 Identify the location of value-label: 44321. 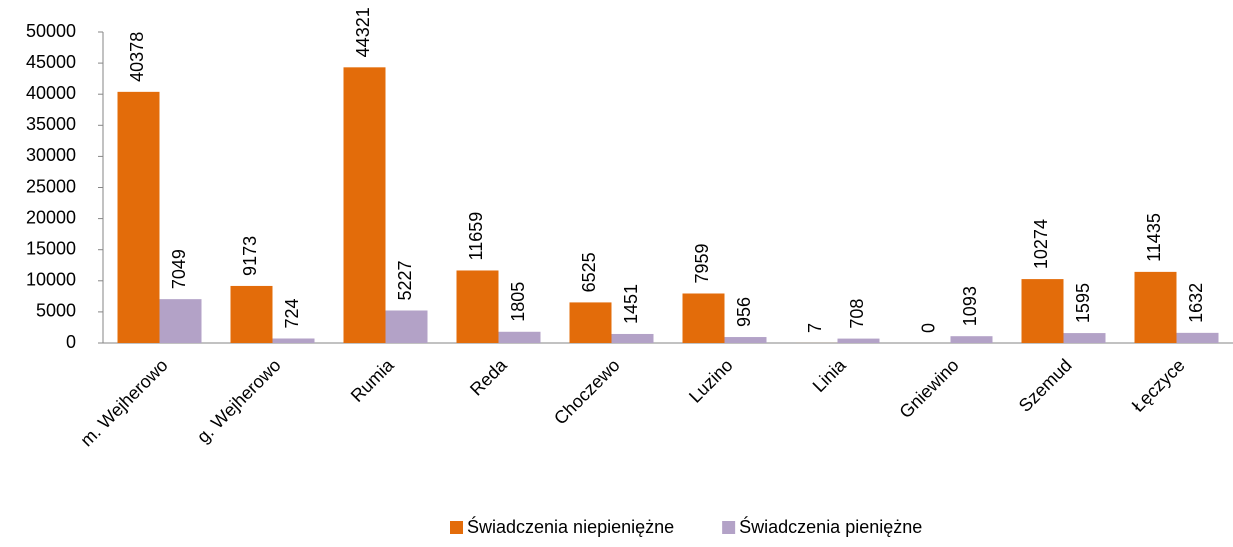
(363, 32).